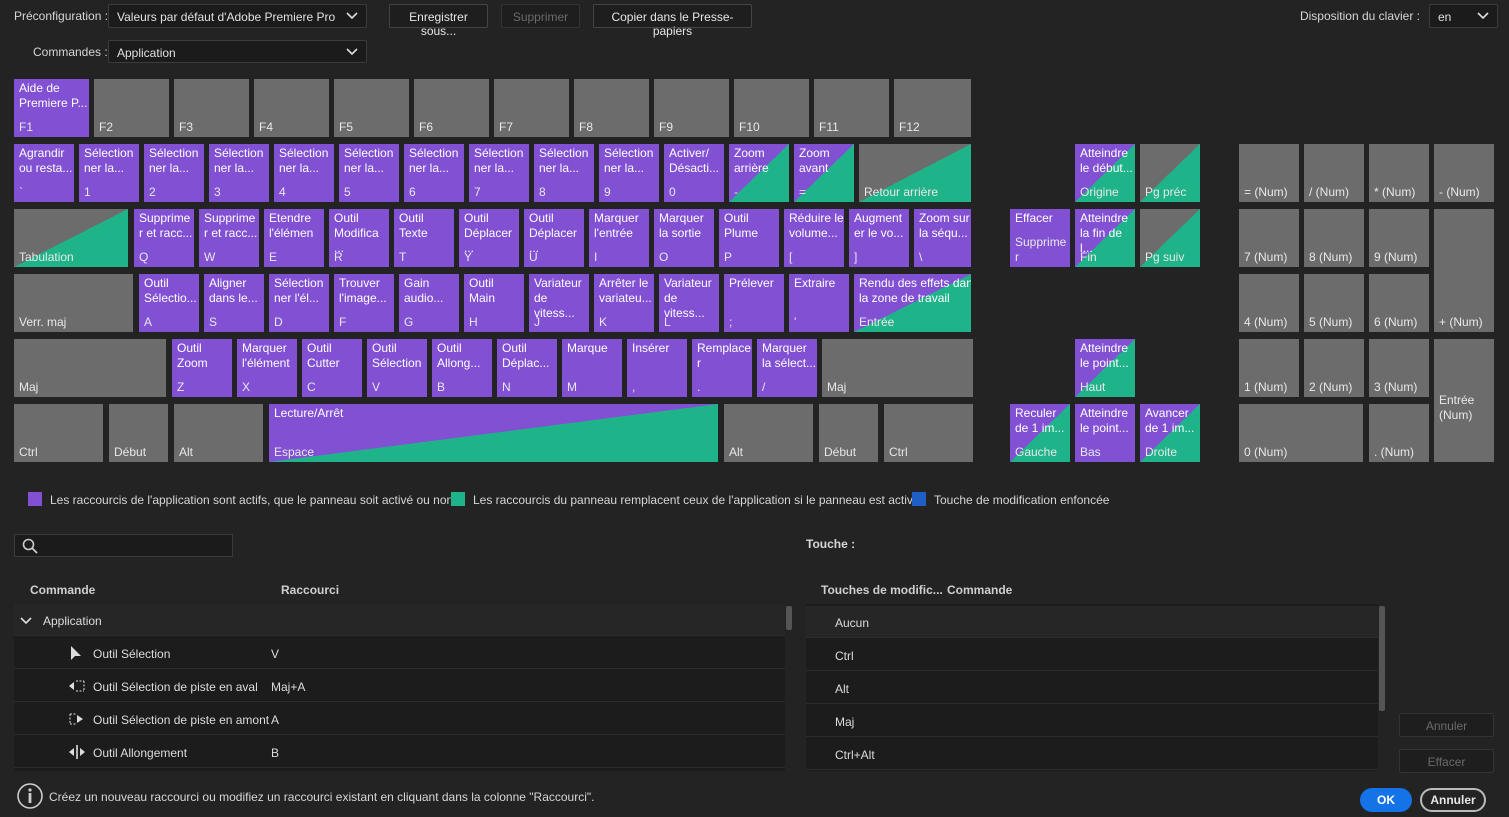 The image size is (1509, 817). Describe the element at coordinates (51, 108) in the screenshot. I see `key: Aide de Premiere P... F1` at that location.